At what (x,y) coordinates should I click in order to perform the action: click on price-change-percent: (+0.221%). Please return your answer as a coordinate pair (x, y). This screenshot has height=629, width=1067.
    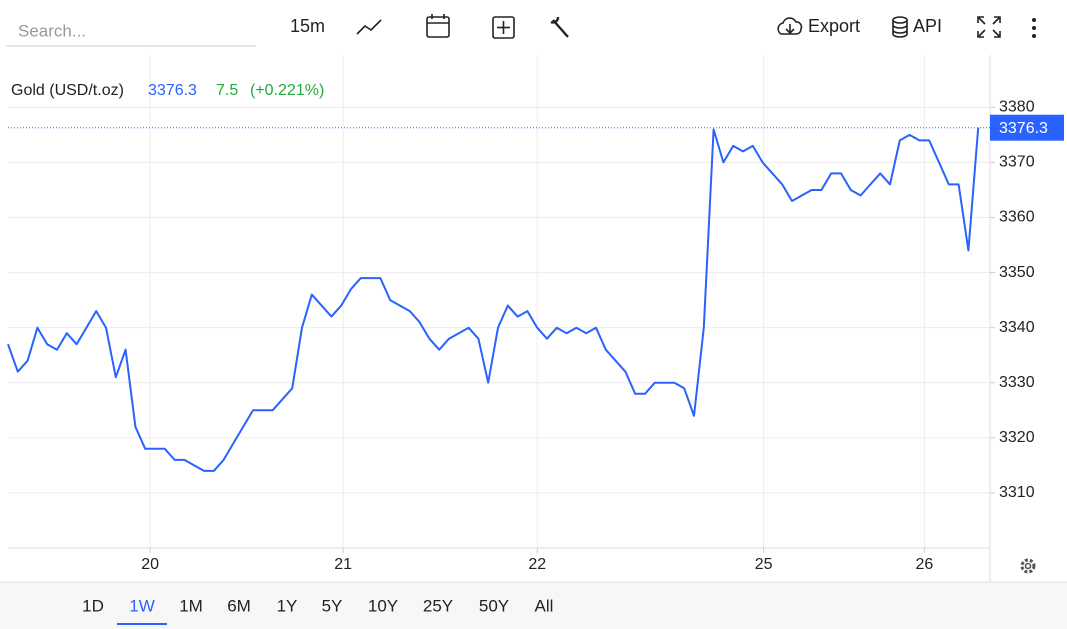
    Looking at the image, I should click on (287, 90).